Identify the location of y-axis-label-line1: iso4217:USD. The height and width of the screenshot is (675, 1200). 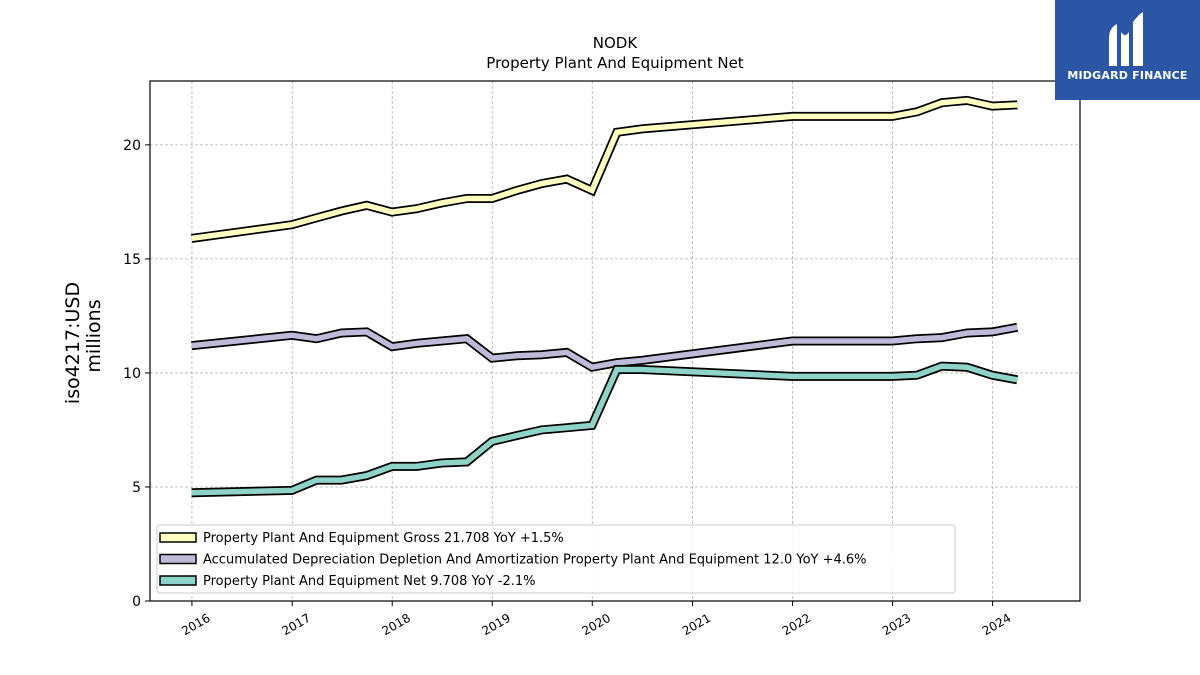
(73, 343).